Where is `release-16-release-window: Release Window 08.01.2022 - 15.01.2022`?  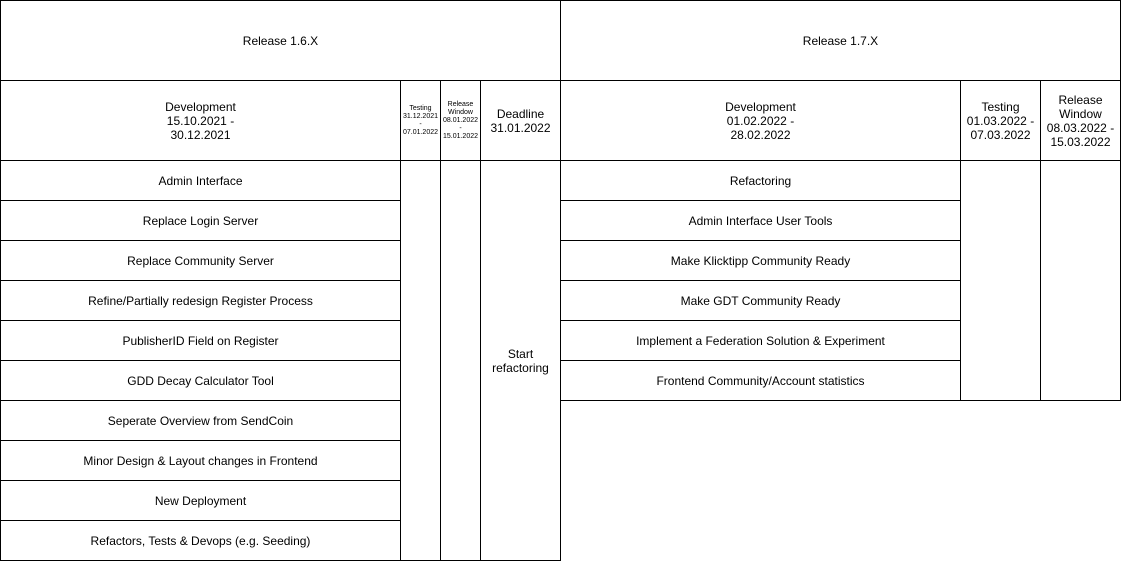
release-16-release-window: Release Window 08.01.2022 - 15.01.2022 is located at coordinates (460, 120).